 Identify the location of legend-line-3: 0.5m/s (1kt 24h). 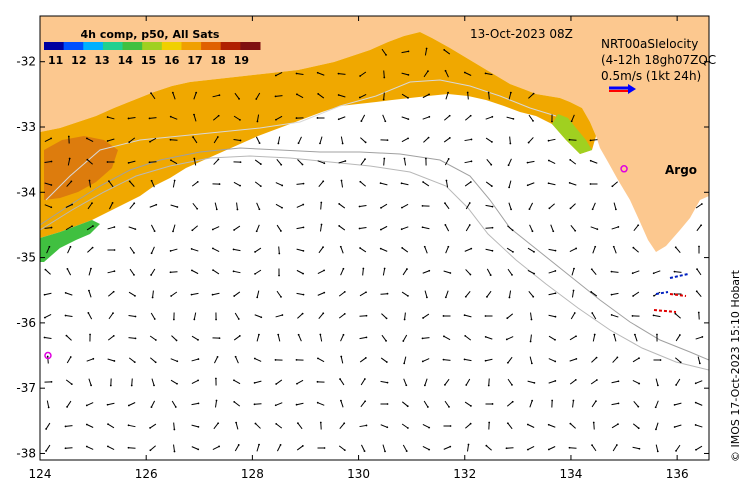
(651, 76).